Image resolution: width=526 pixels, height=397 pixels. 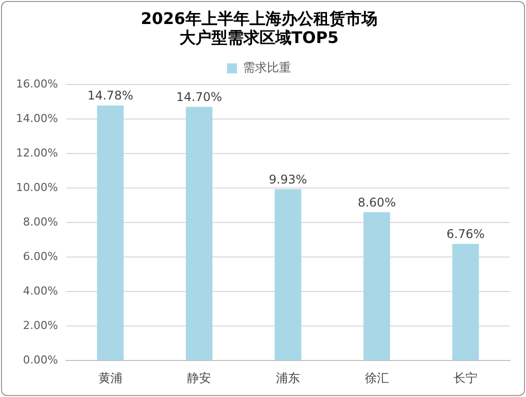 What do you see at coordinates (110, 95) in the screenshot?
I see `data-label: 14.78%` at bounding box center [110, 95].